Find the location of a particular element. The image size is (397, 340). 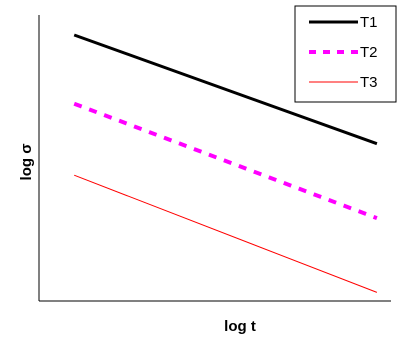

legend-label-t3: T3 is located at coordinates (369, 82).